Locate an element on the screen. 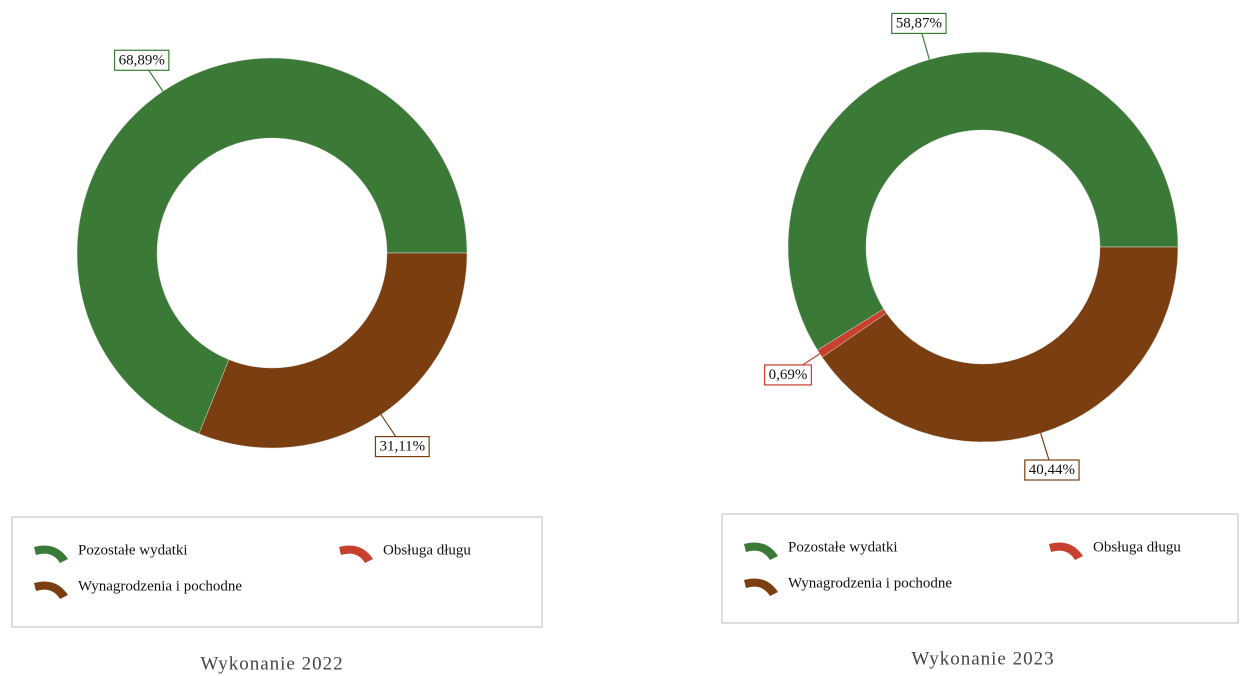 This screenshot has width=1240, height=676. chart-title: Wykonanie 2023 is located at coordinates (982, 658).